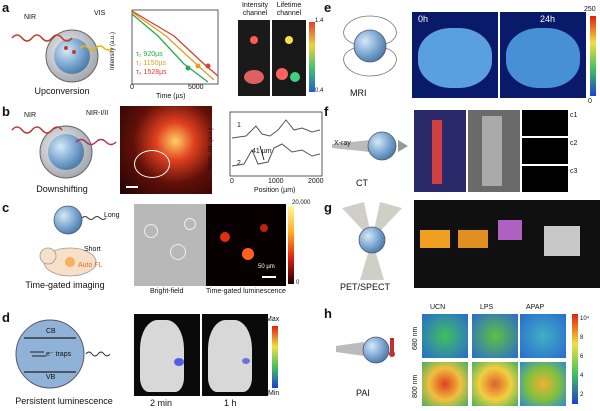 Image resolution: width=600 pixels, height=411 pixels. I want to click on panel-d-label: d, so click(6, 317).